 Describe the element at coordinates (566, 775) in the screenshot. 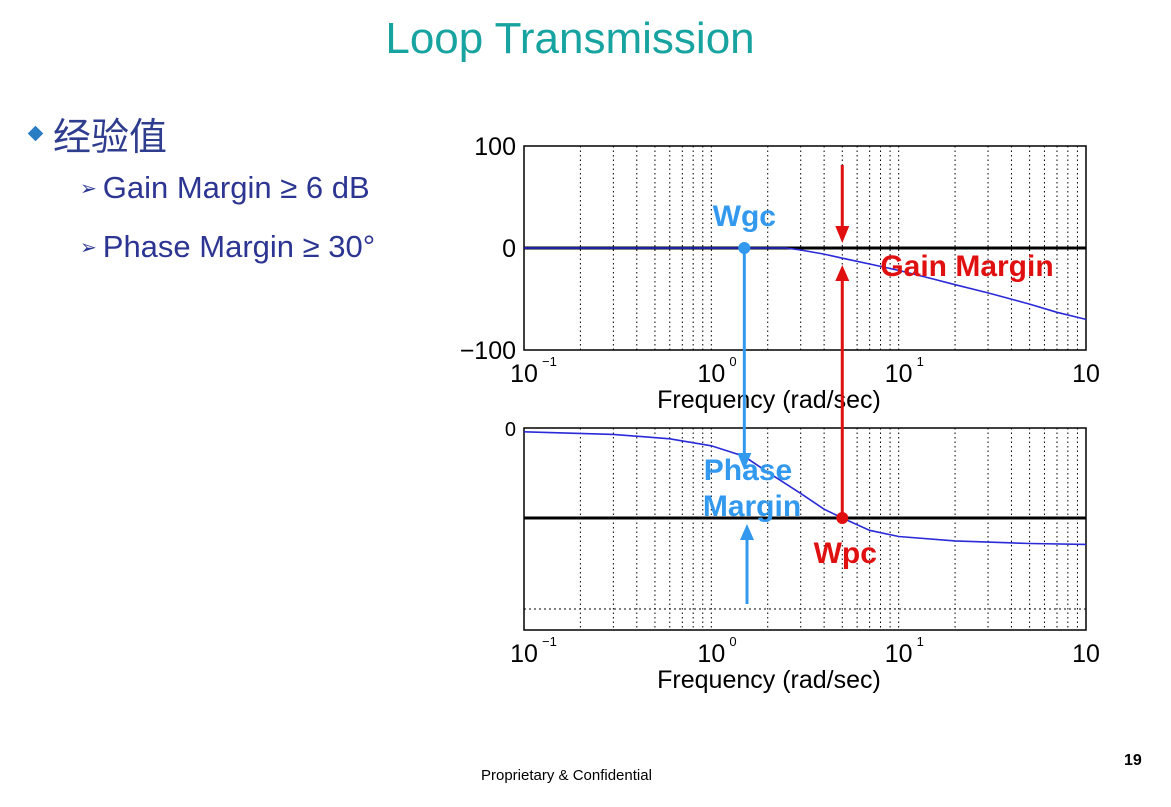

I see `footer-text: Proprietary & Confidential` at that location.